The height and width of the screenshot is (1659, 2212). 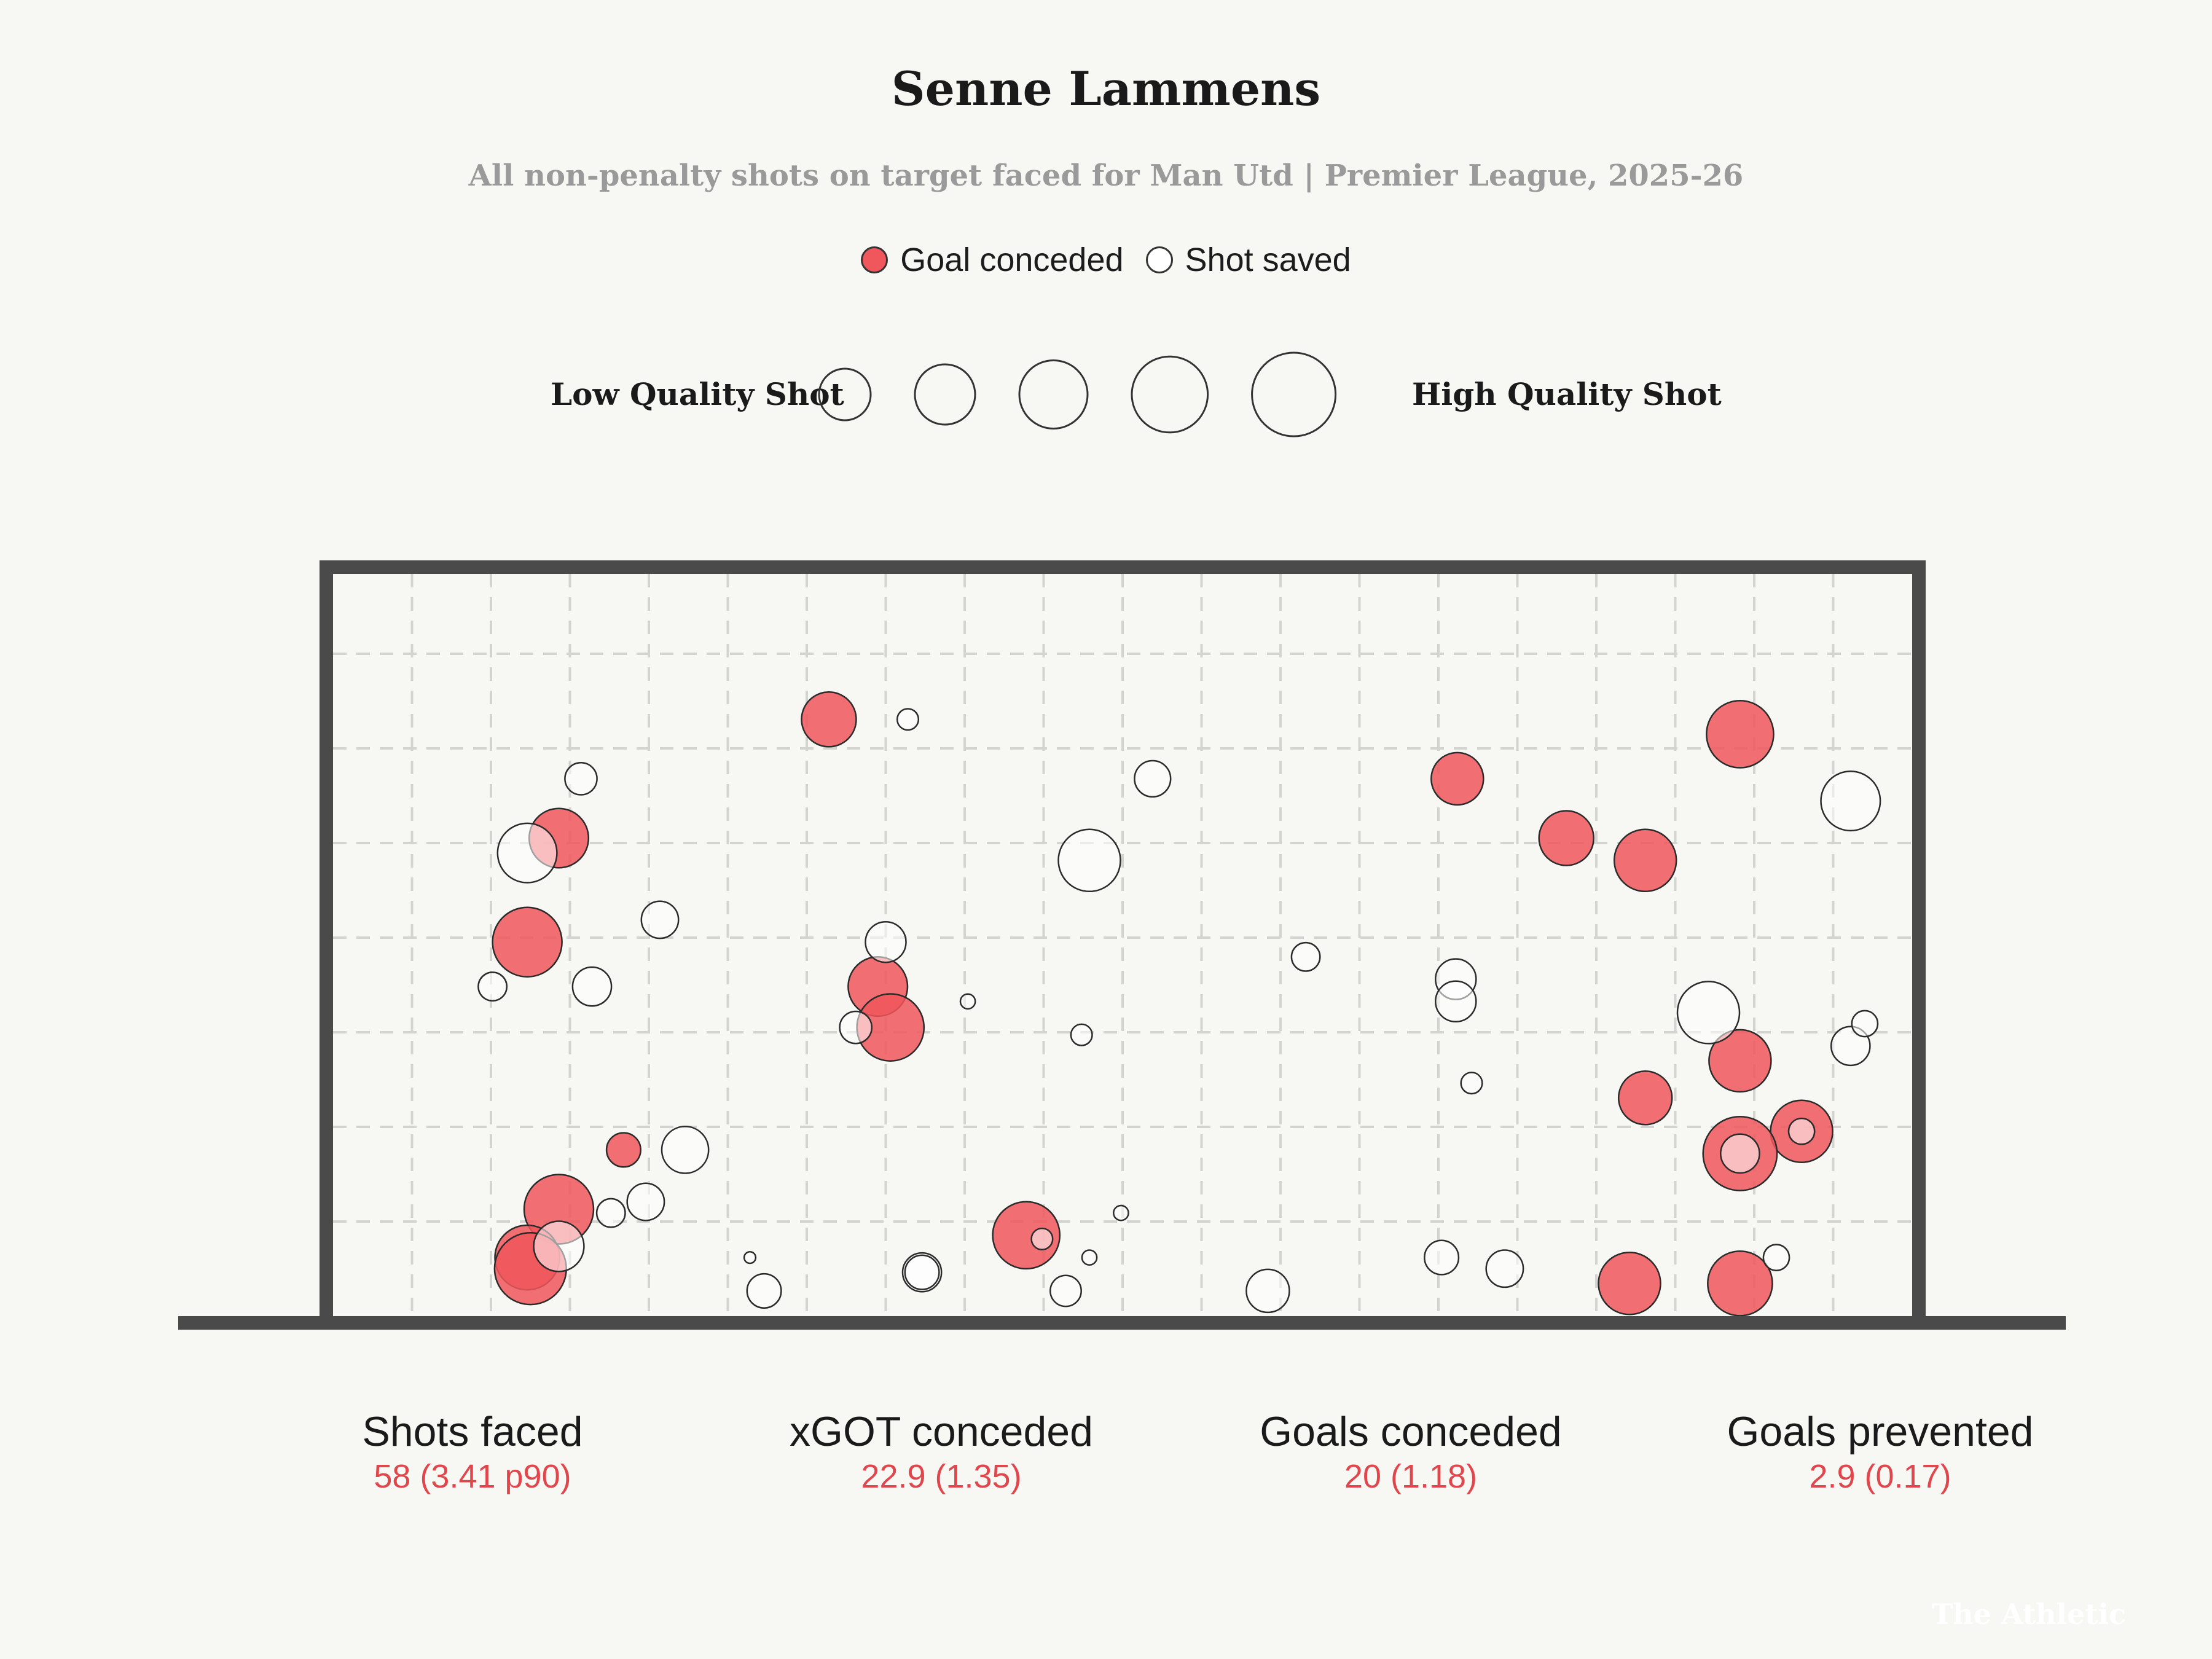 I want to click on ground-line, so click(x=1122, y=1323).